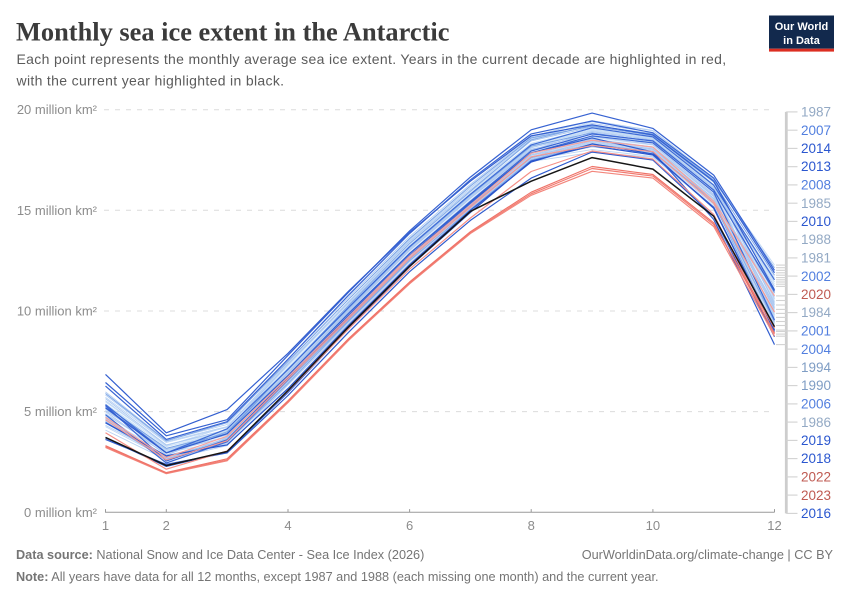 The height and width of the screenshot is (605, 850). Describe the element at coordinates (233, 32) in the screenshot. I see `svg-text:Monthly sea ice extent in the: Monthly sea ice extent in the Antarctic` at that location.